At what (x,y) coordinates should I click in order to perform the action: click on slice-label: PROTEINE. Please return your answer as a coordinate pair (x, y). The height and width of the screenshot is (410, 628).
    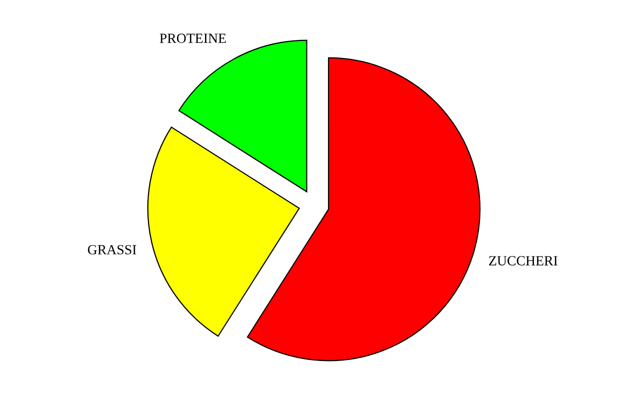
    Looking at the image, I should click on (193, 38).